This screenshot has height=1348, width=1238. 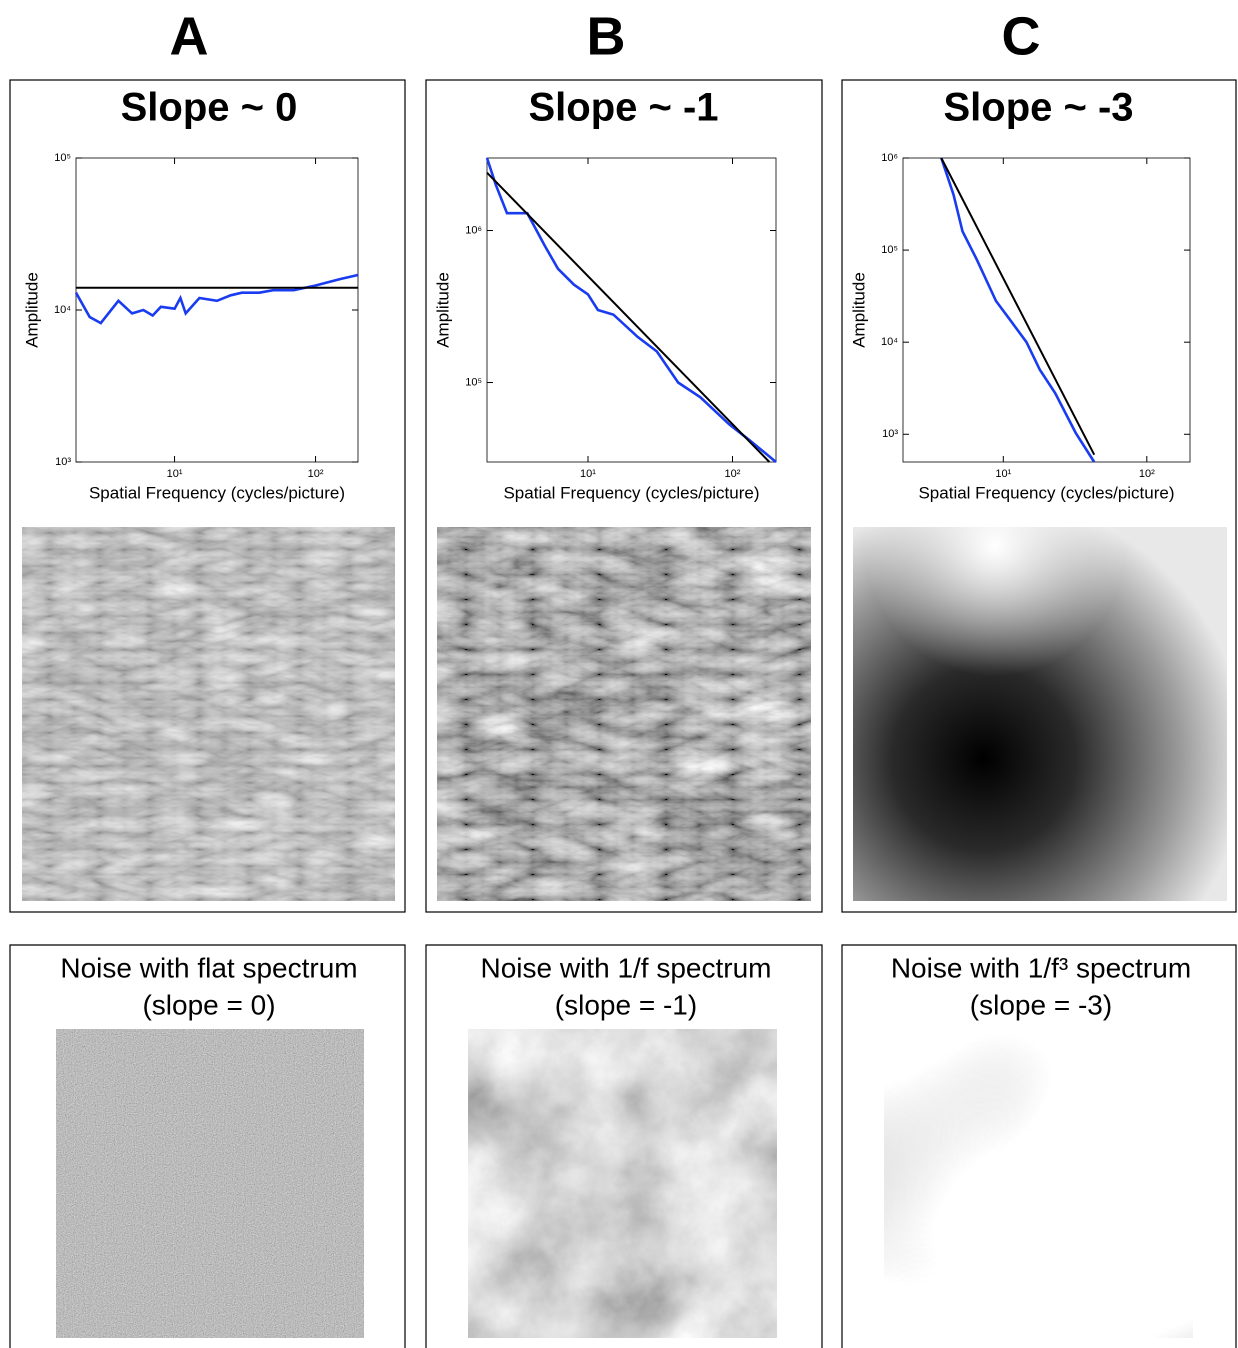 I want to click on noise-caption: (slope = 0), so click(x=208, y=1004).